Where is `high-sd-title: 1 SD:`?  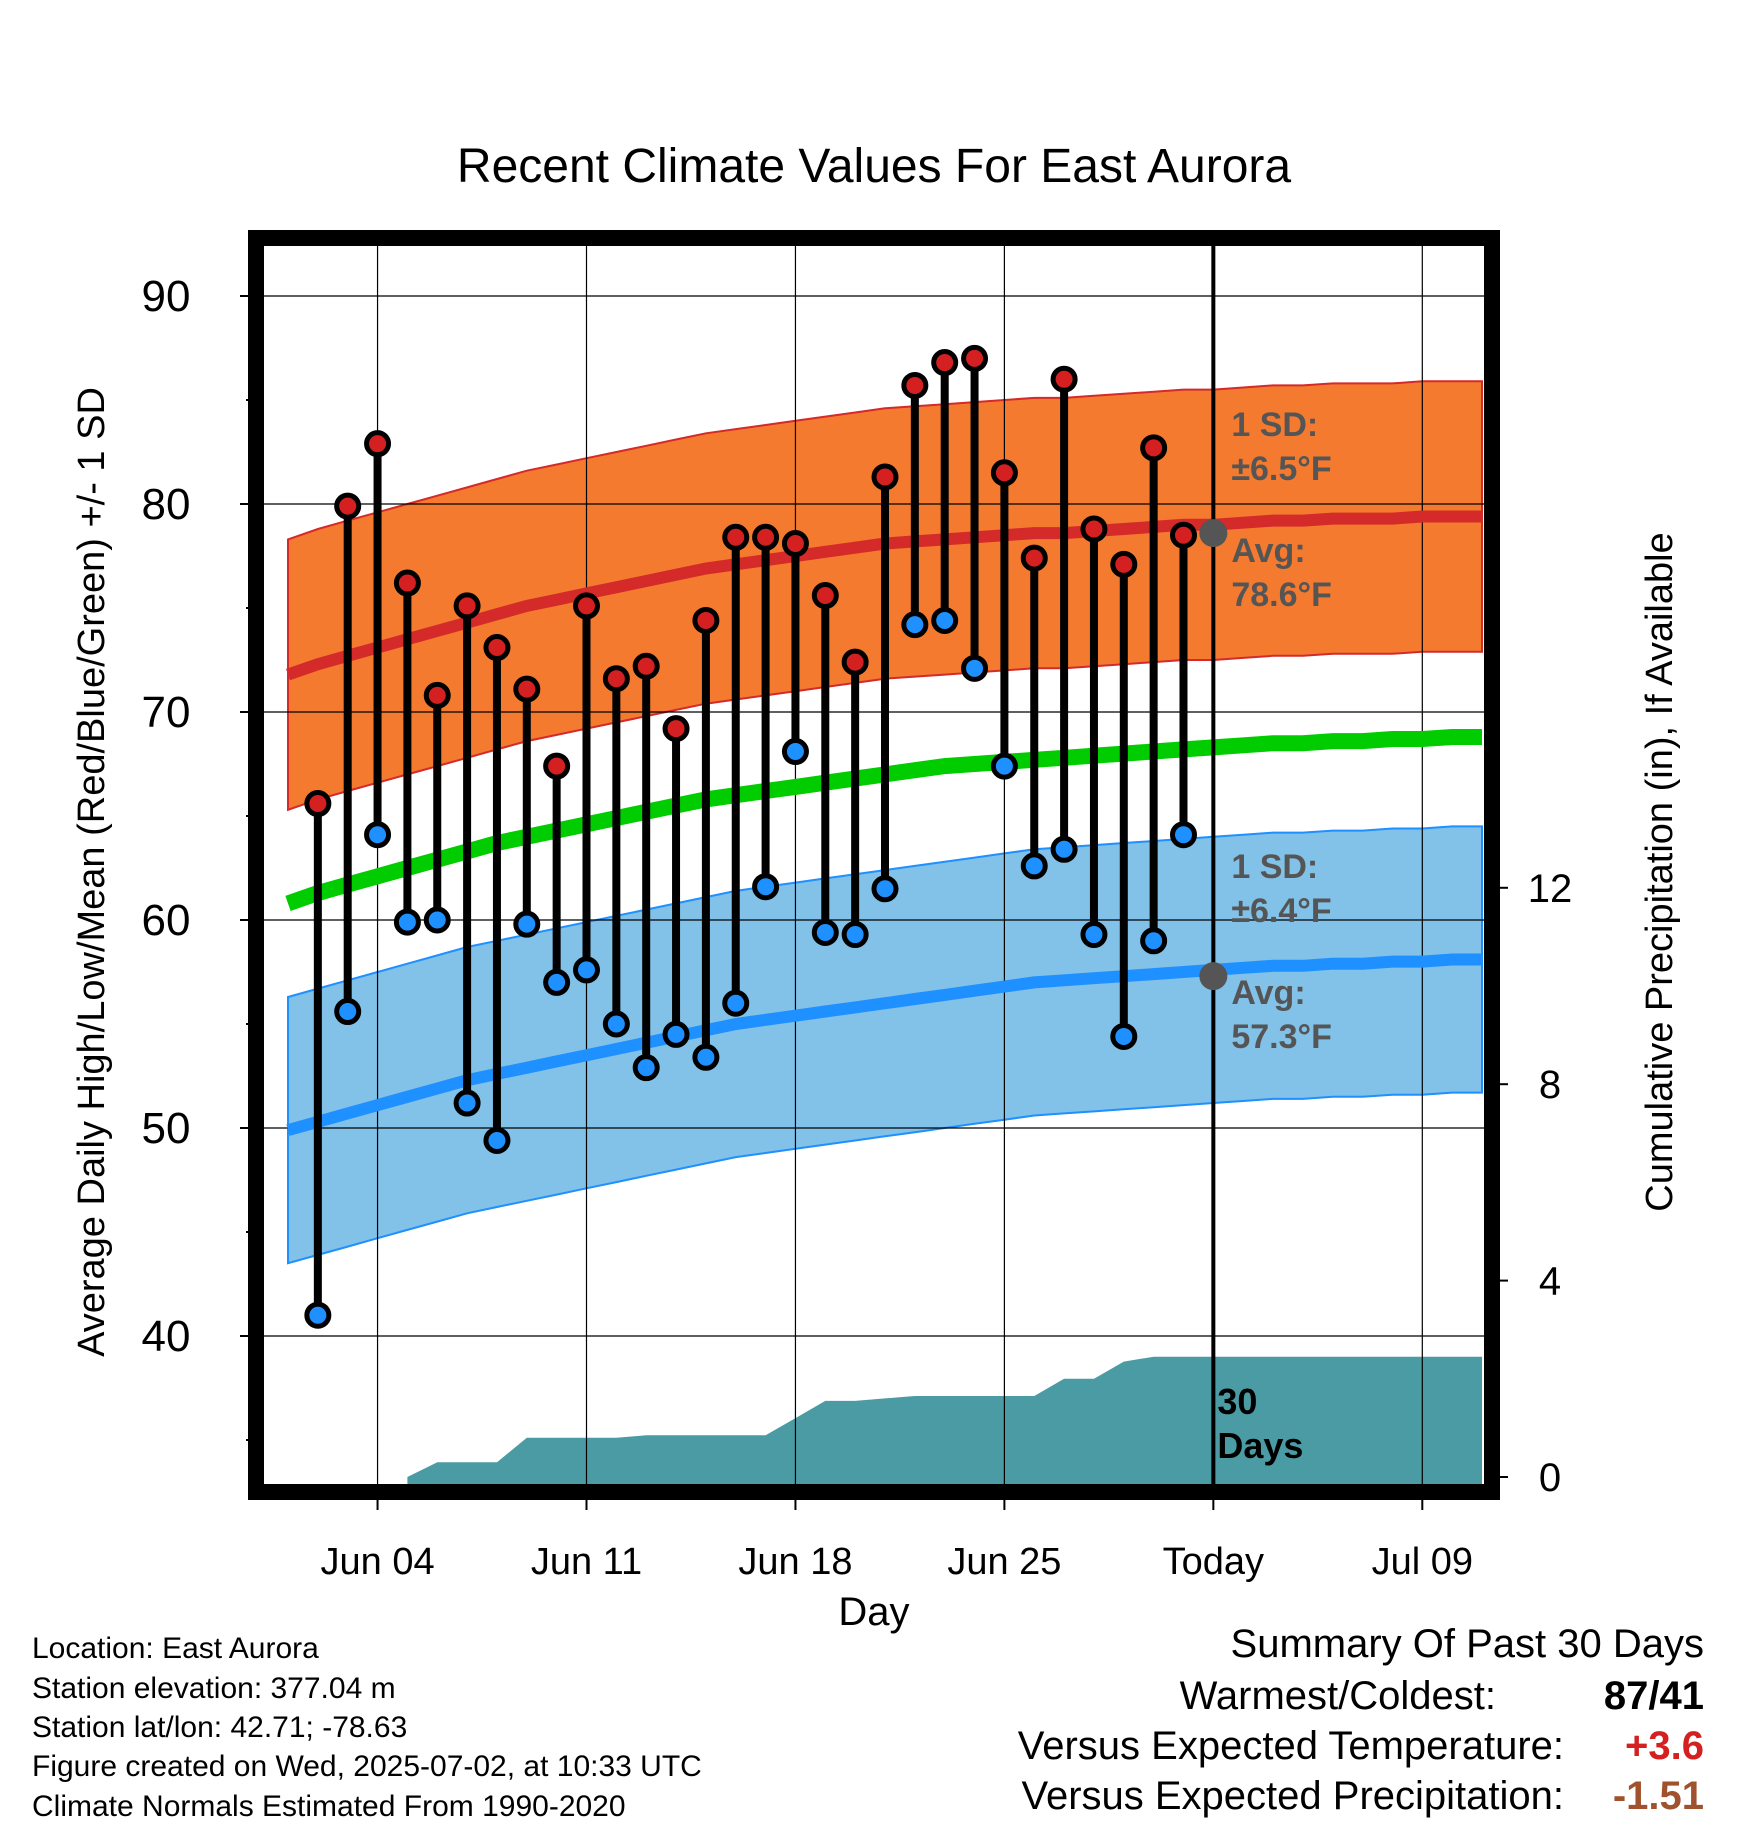 high-sd-title: 1 SD: is located at coordinates (1274, 425).